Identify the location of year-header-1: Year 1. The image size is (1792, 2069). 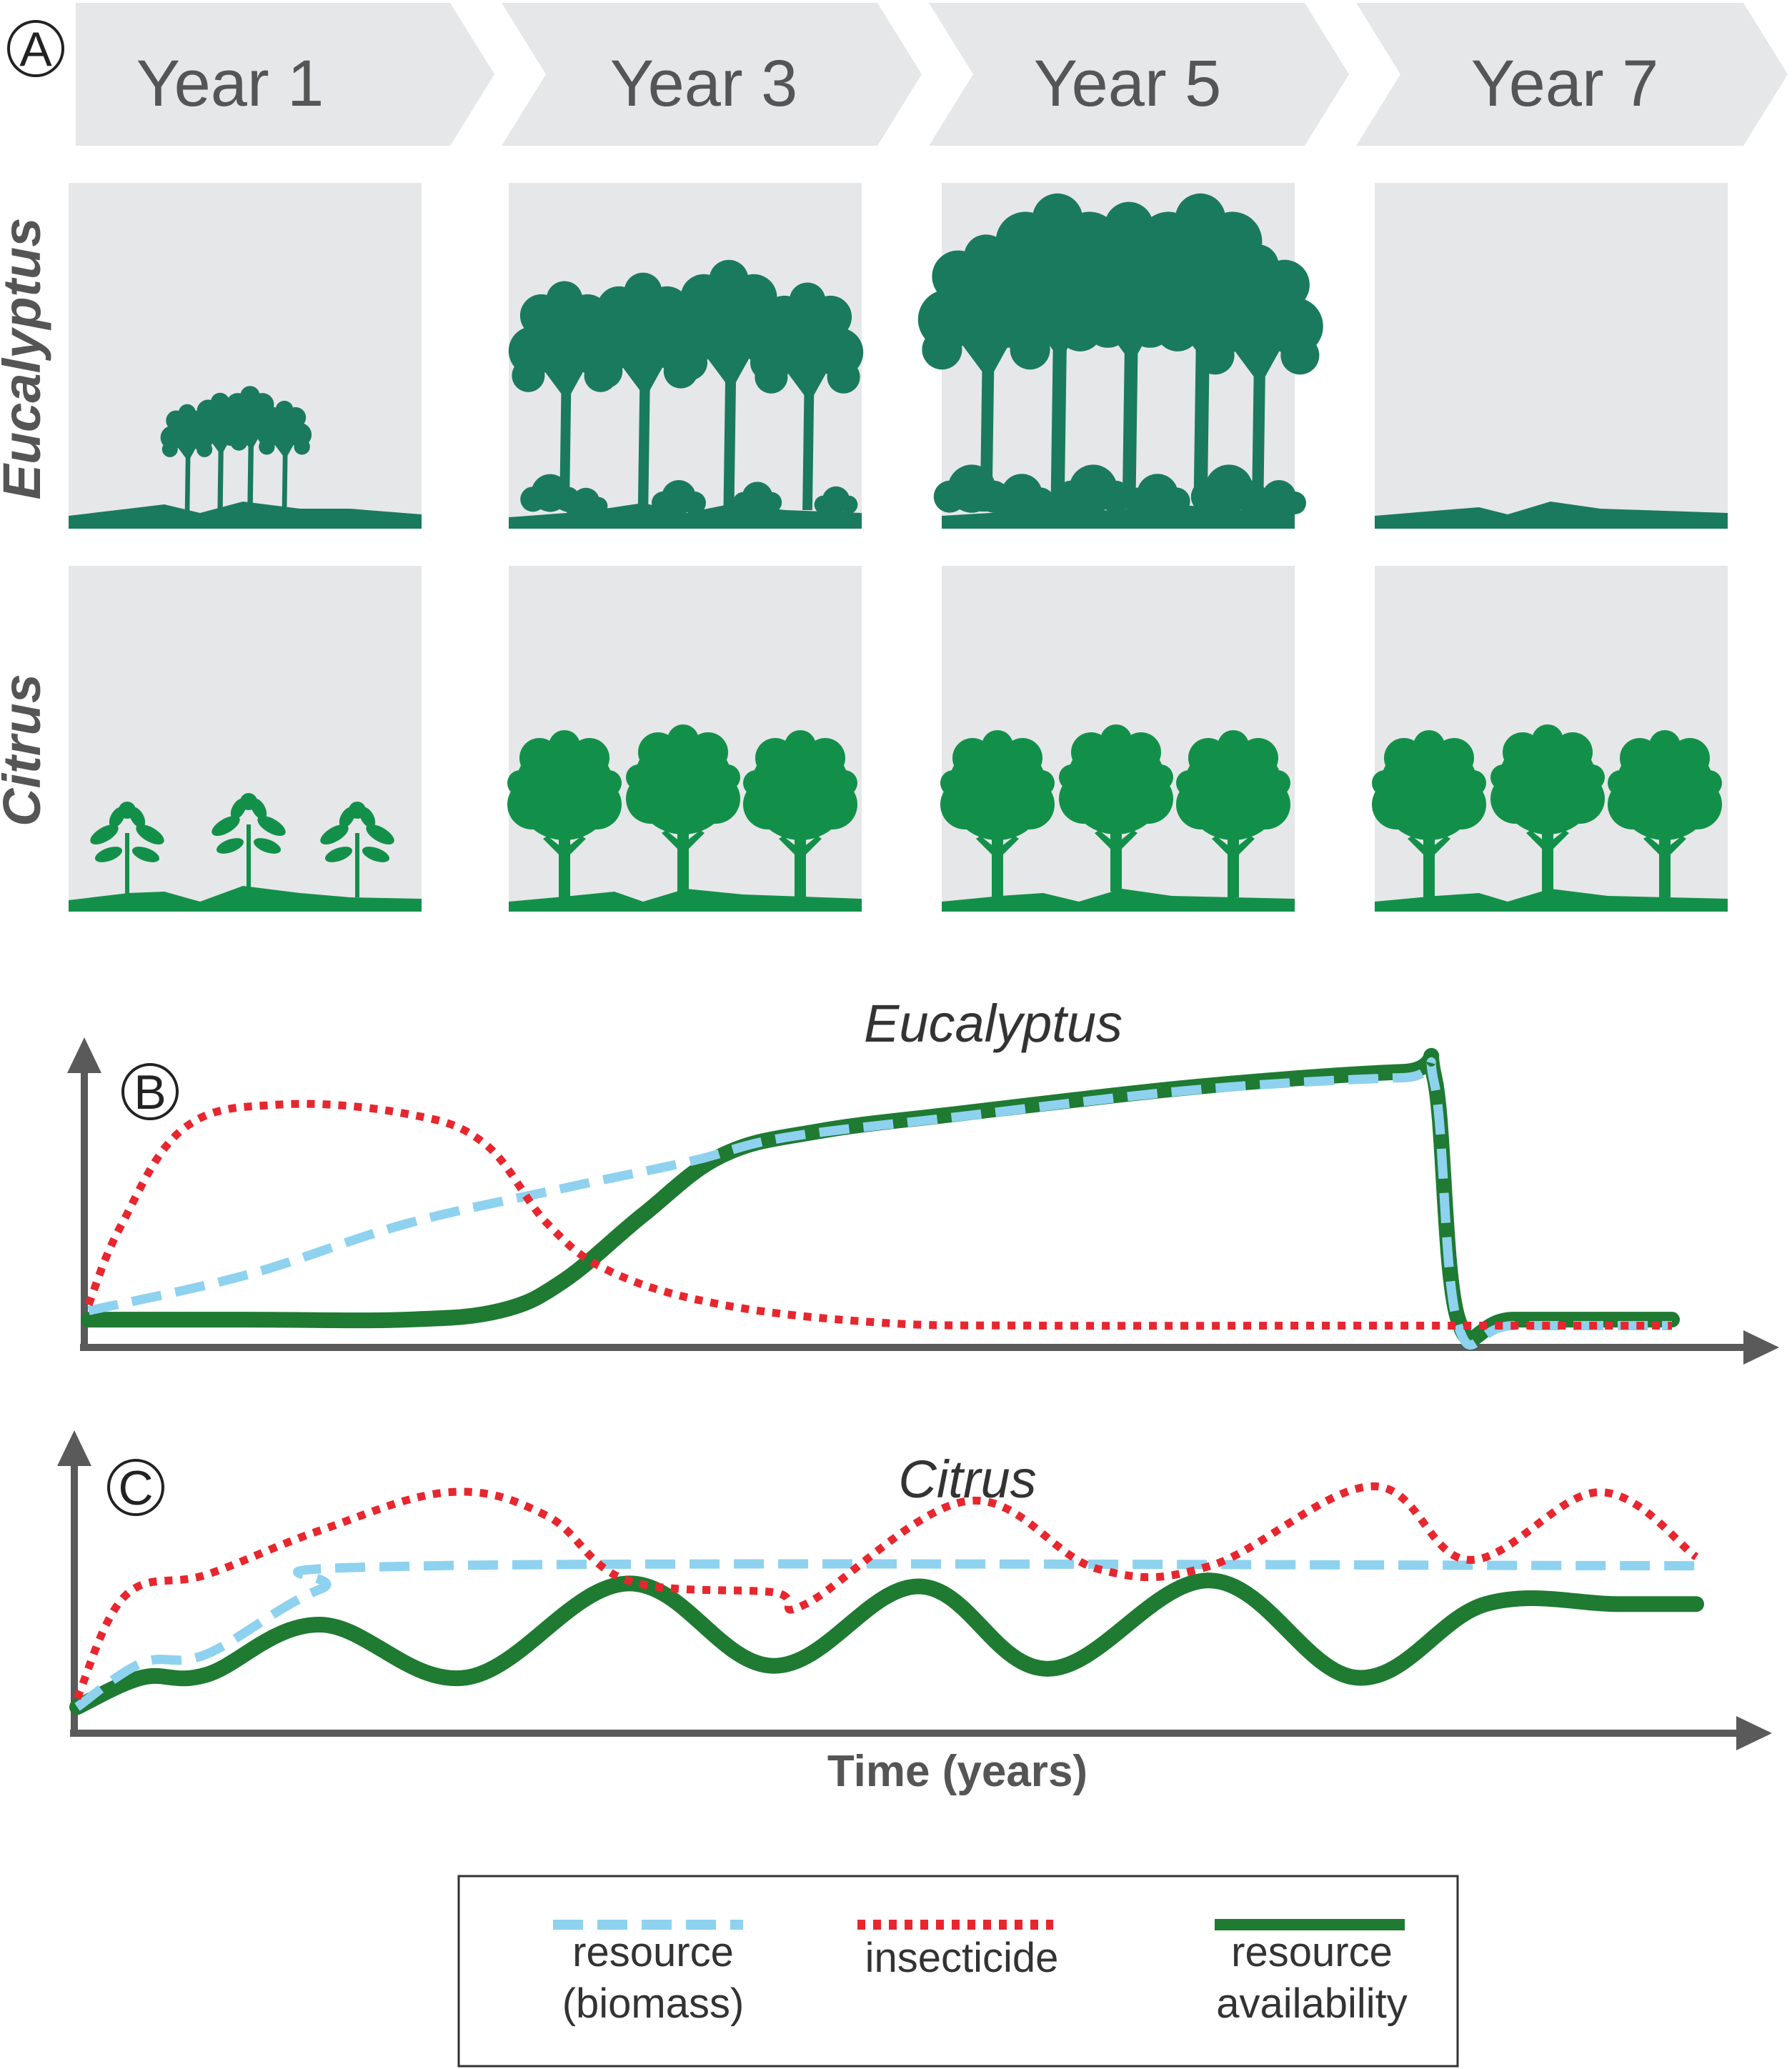
(285, 74).